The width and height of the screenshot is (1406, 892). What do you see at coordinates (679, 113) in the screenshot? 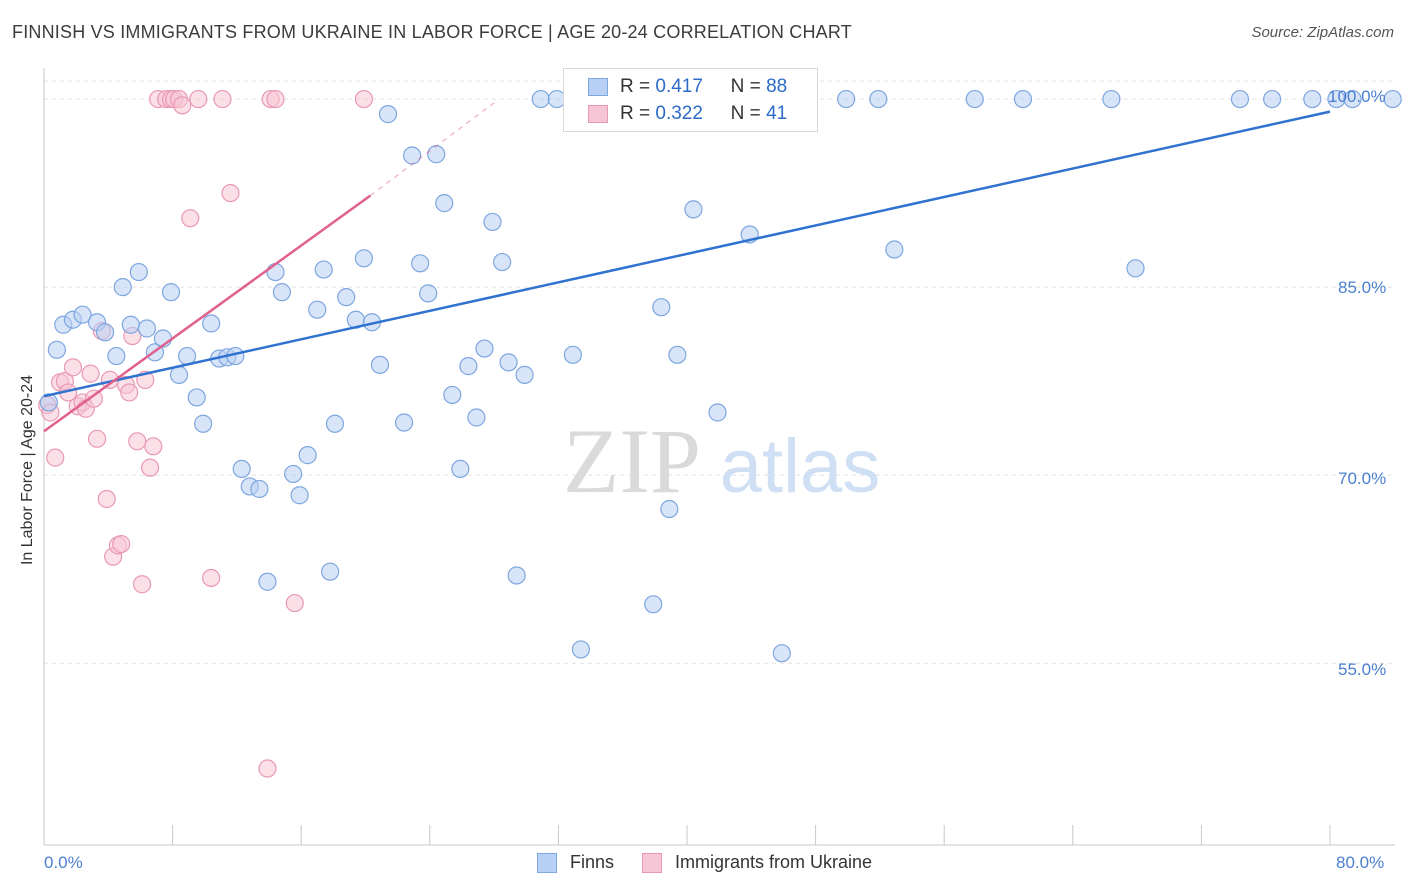
I see `r-value: 0.322` at bounding box center [679, 113].